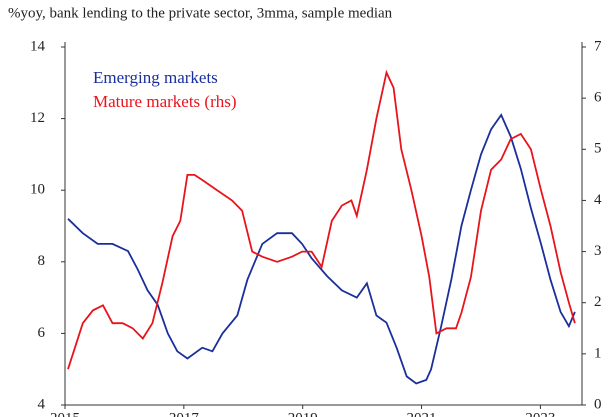  What do you see at coordinates (38, 46) in the screenshot?
I see `y-tick-label: 14` at bounding box center [38, 46].